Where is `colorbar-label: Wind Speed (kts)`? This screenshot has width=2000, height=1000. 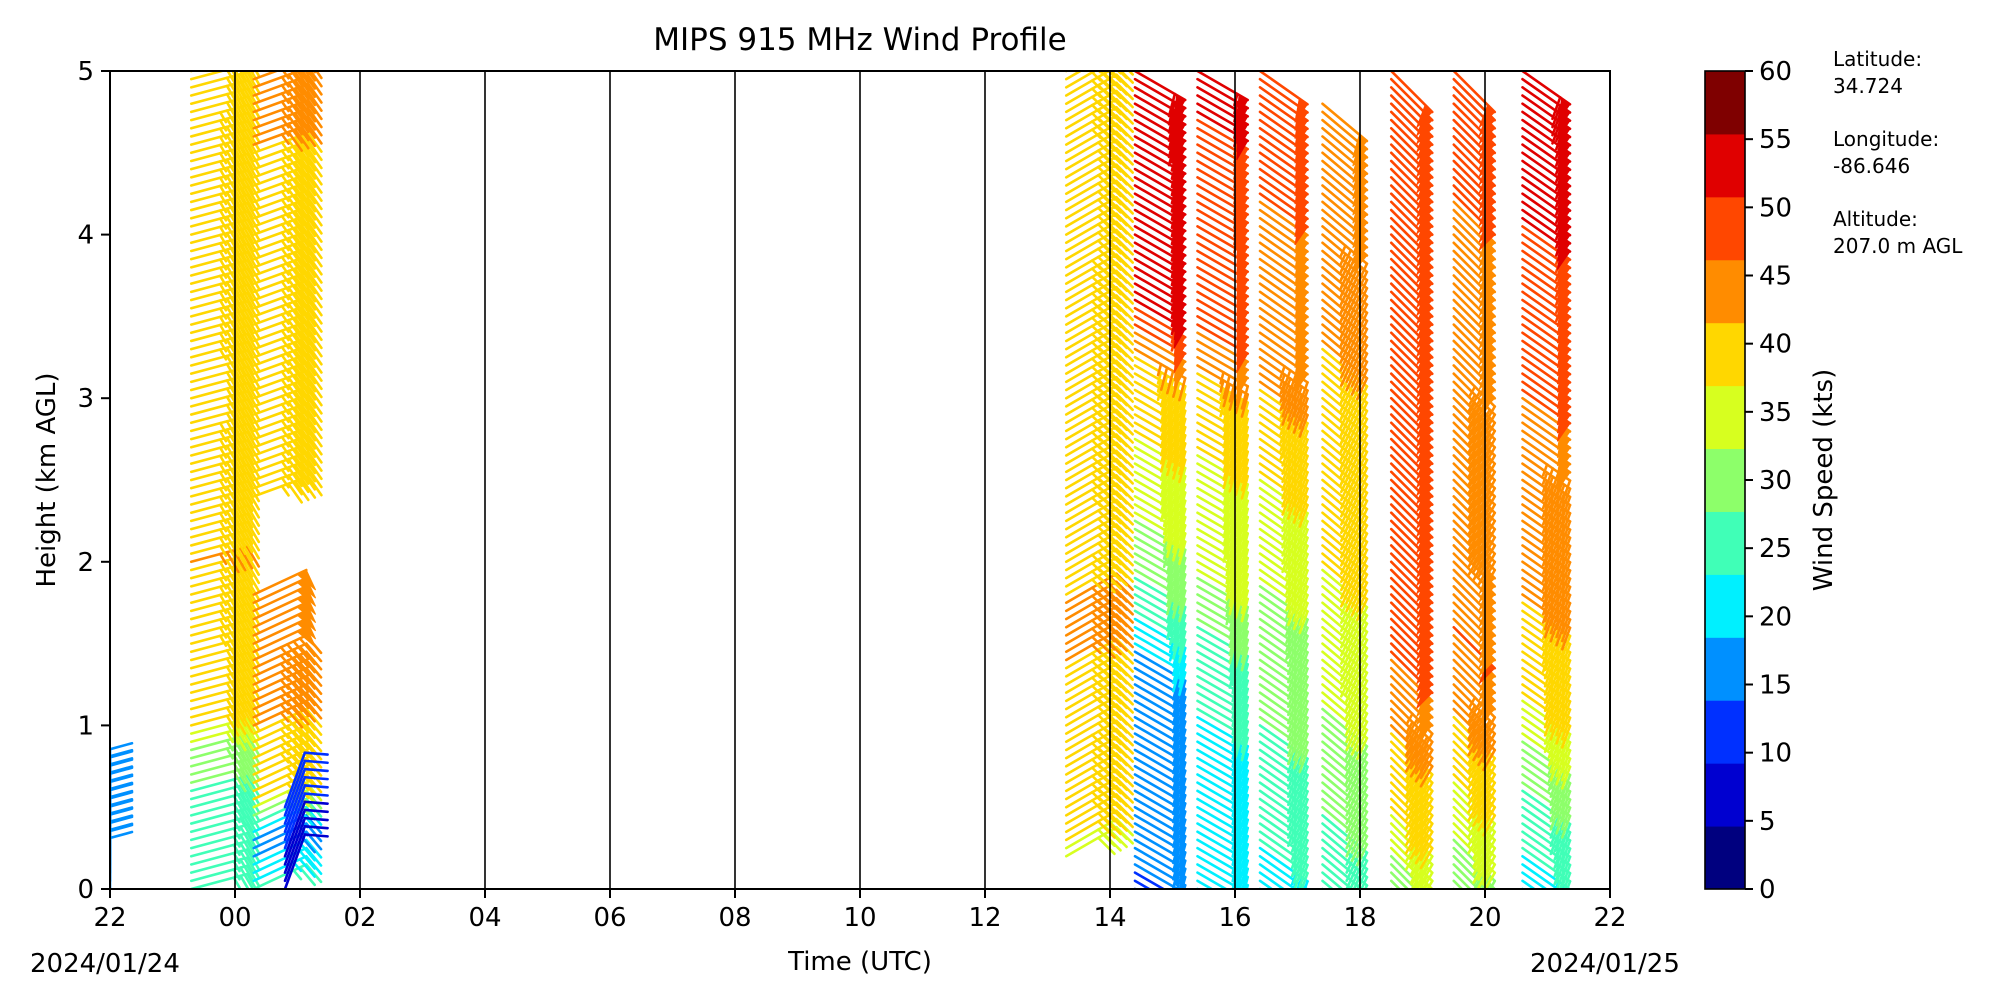 colorbar-label: Wind Speed (kts) is located at coordinates (1824, 480).